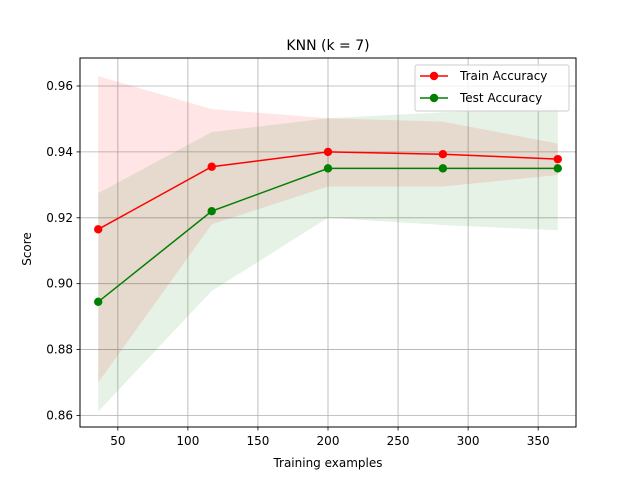 The height and width of the screenshot is (480, 640). Describe the element at coordinates (59, 350) in the screenshot. I see `y-tick-label: 0.88` at that location.